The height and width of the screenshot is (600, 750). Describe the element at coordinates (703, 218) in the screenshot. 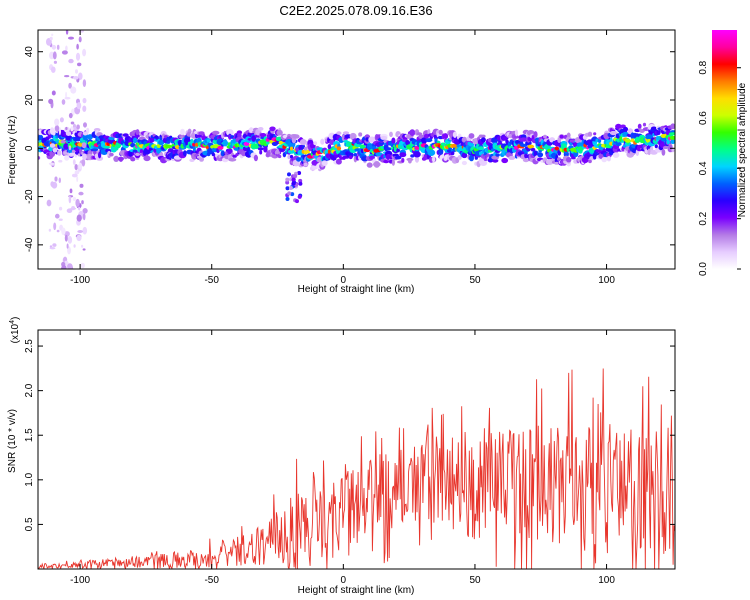

I see `tick-label: 0.2` at that location.